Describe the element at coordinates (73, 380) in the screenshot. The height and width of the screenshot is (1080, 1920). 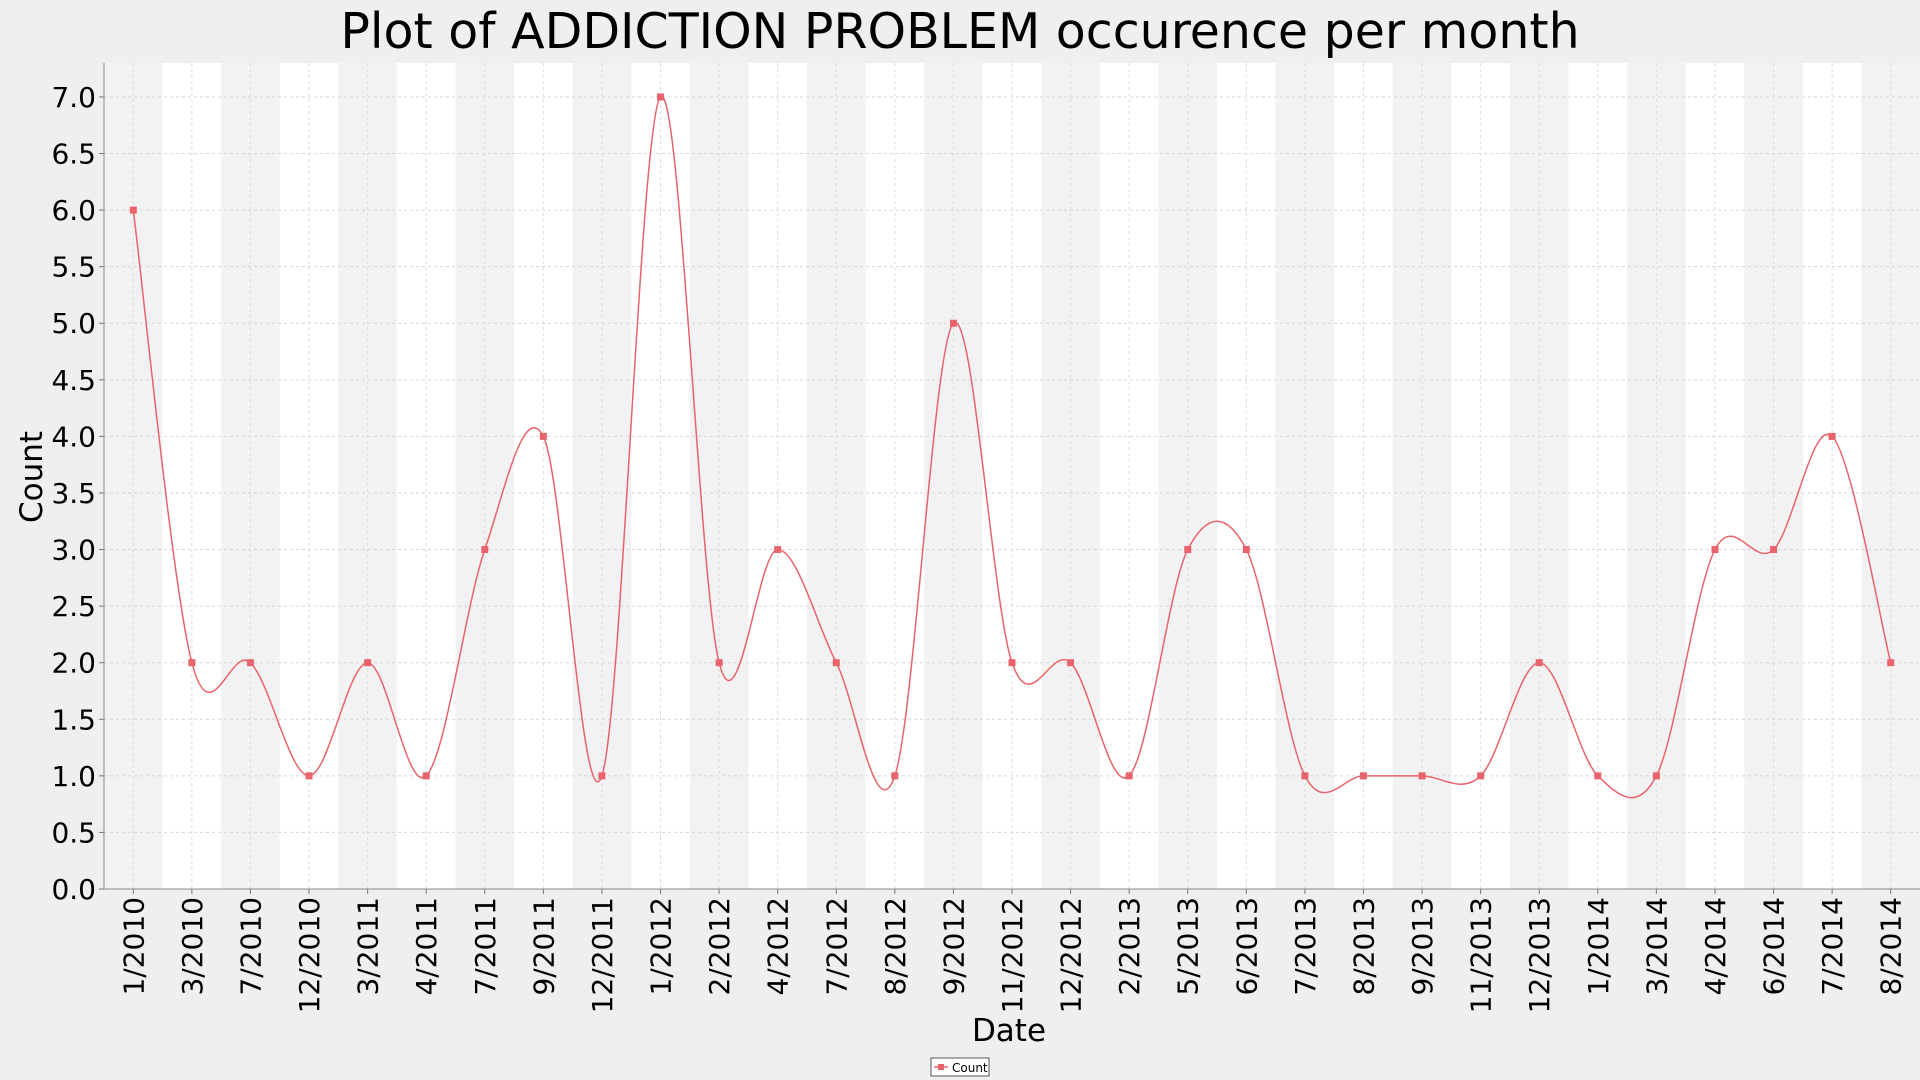
I see `y-tick-label: 4.5` at that location.